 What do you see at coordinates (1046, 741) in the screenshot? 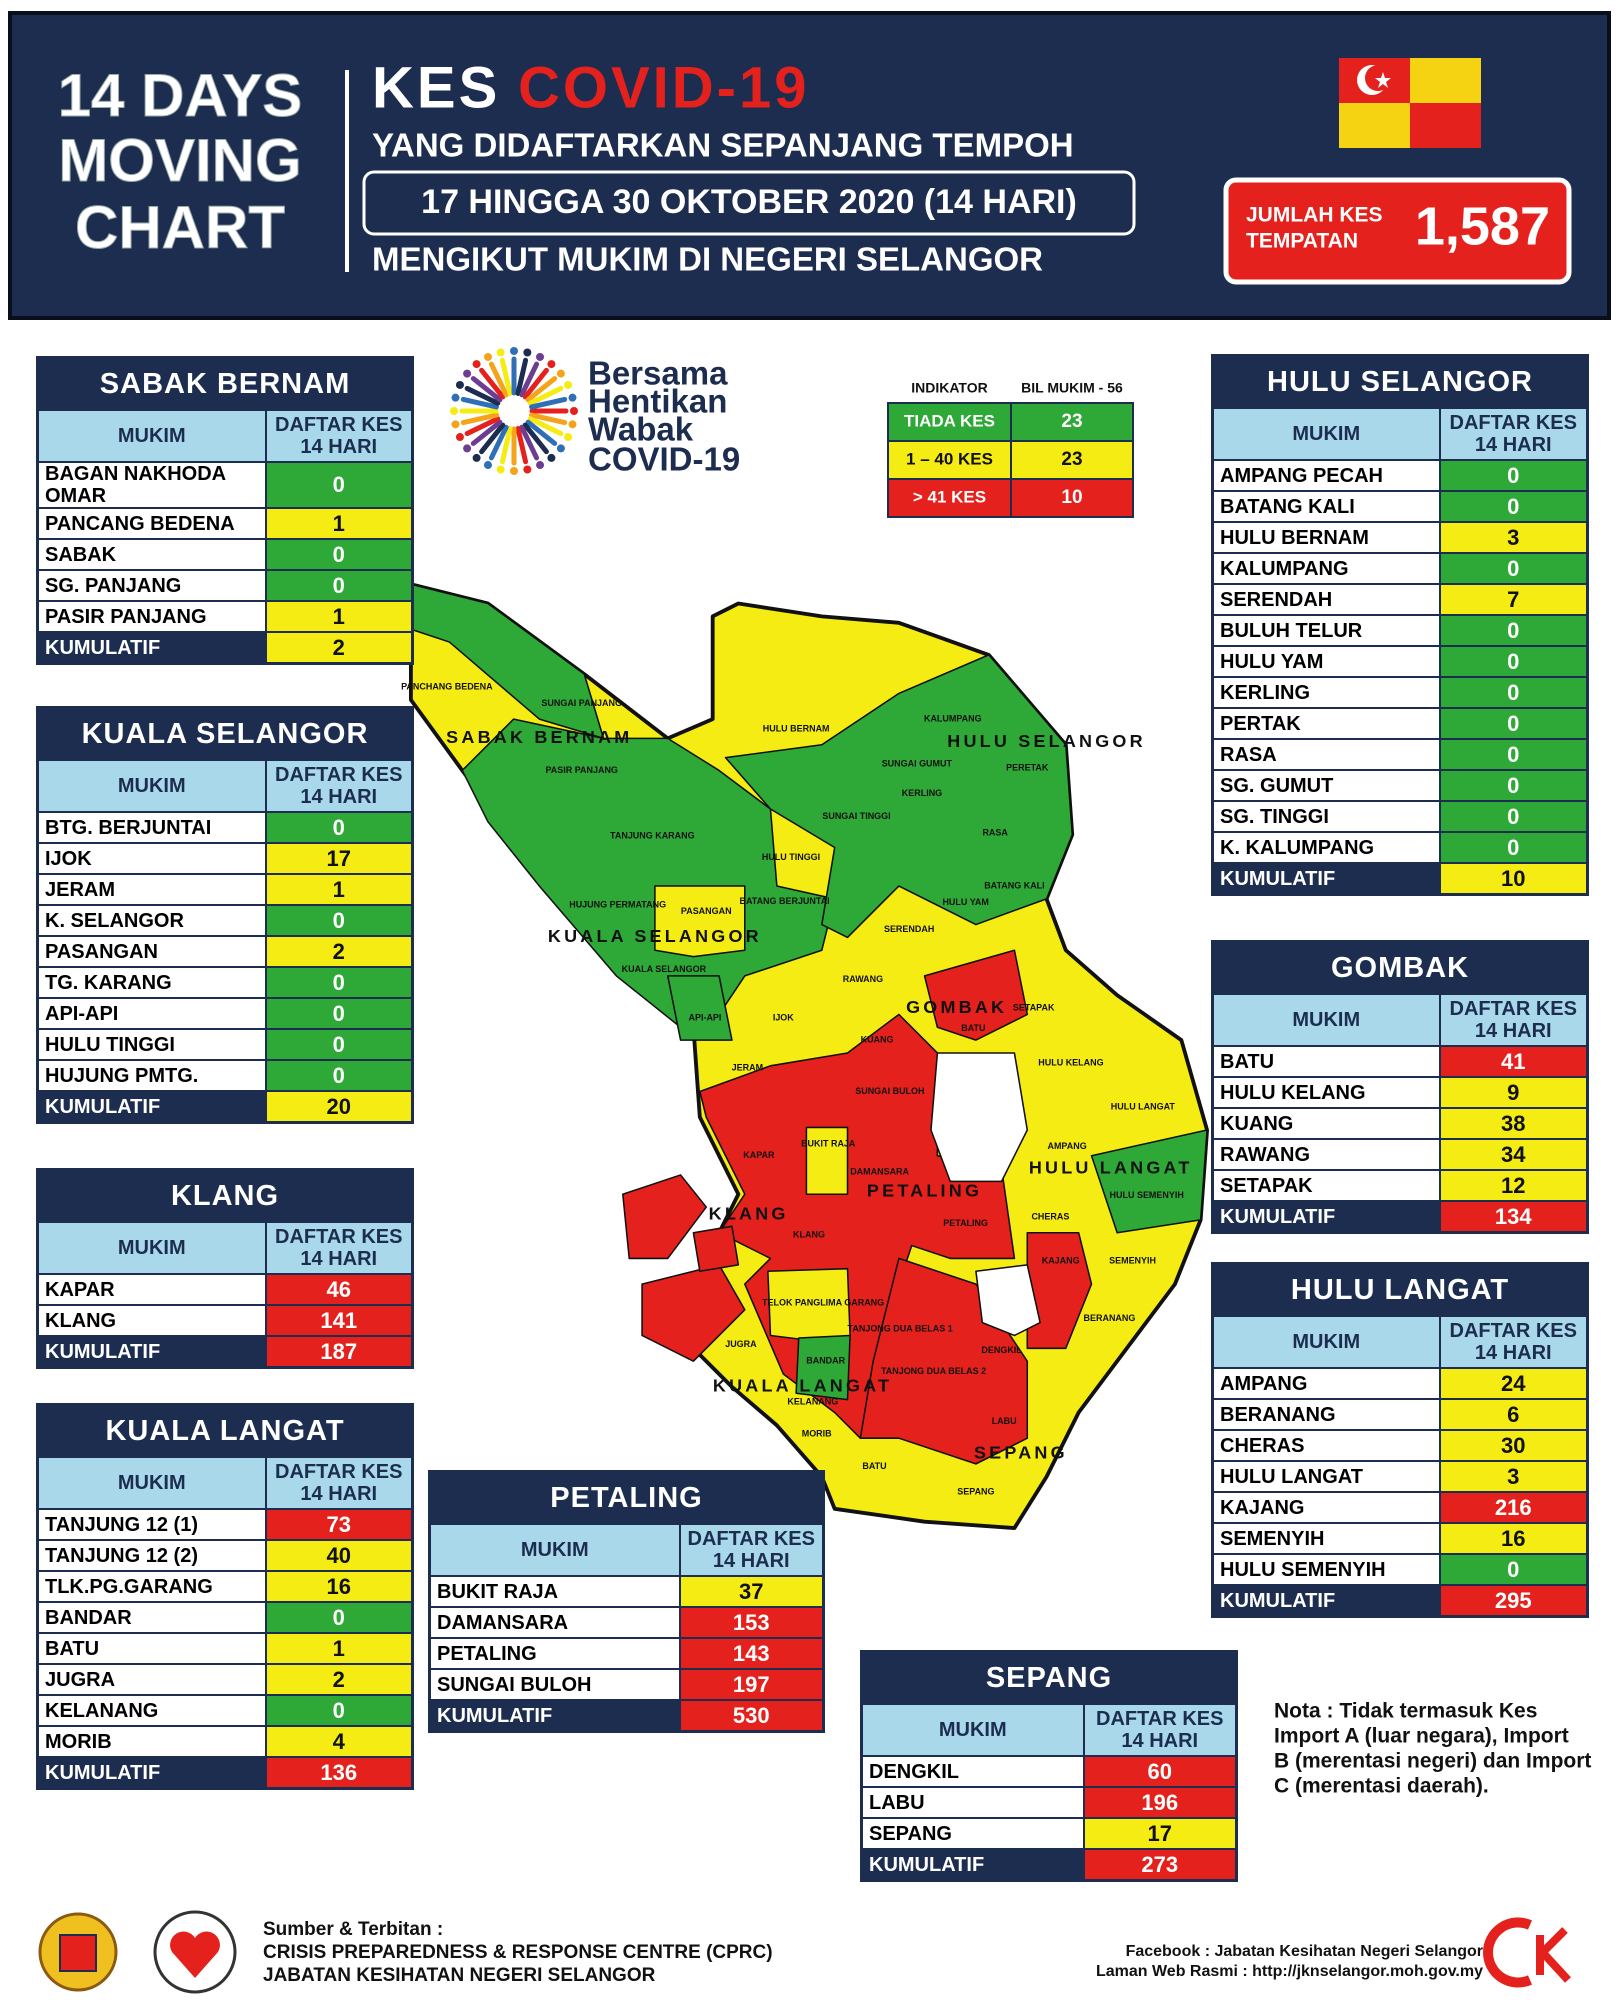
I see `district-label: HULU SELANGOR` at bounding box center [1046, 741].